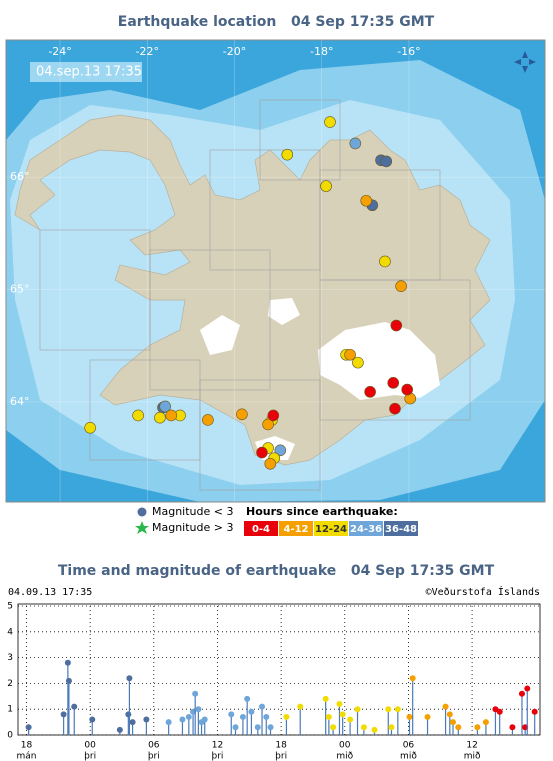 Image resolution: width=553 pixels, height=761 pixels. I want to click on chart-timestamp: 04.09.13 17:35, so click(50, 592).